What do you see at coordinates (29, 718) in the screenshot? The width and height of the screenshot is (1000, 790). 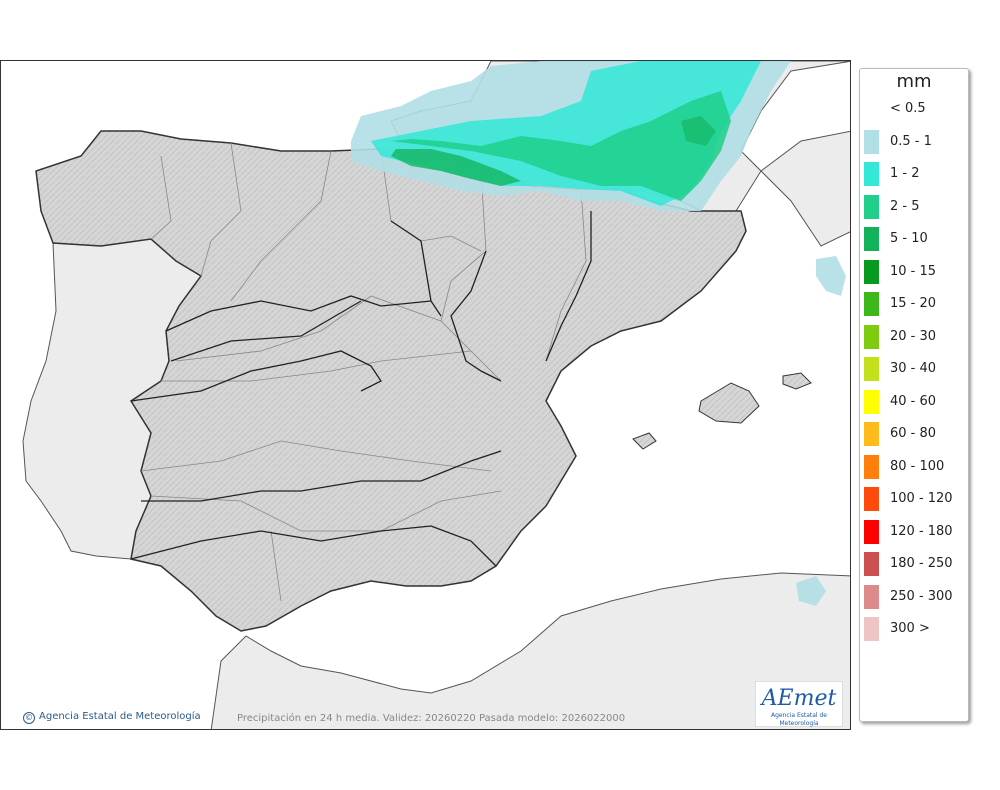 I see `copyright-icon: ©` at bounding box center [29, 718].